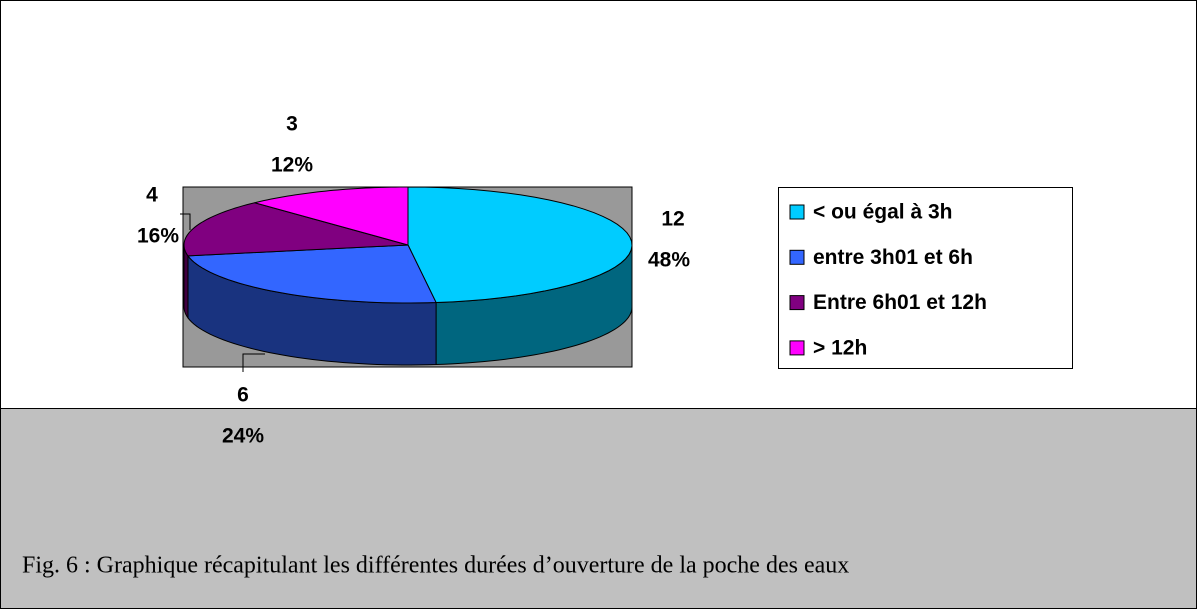 Image resolution: width=1197 pixels, height=609 pixels. I want to click on data-label-percent: 16%, so click(158, 236).